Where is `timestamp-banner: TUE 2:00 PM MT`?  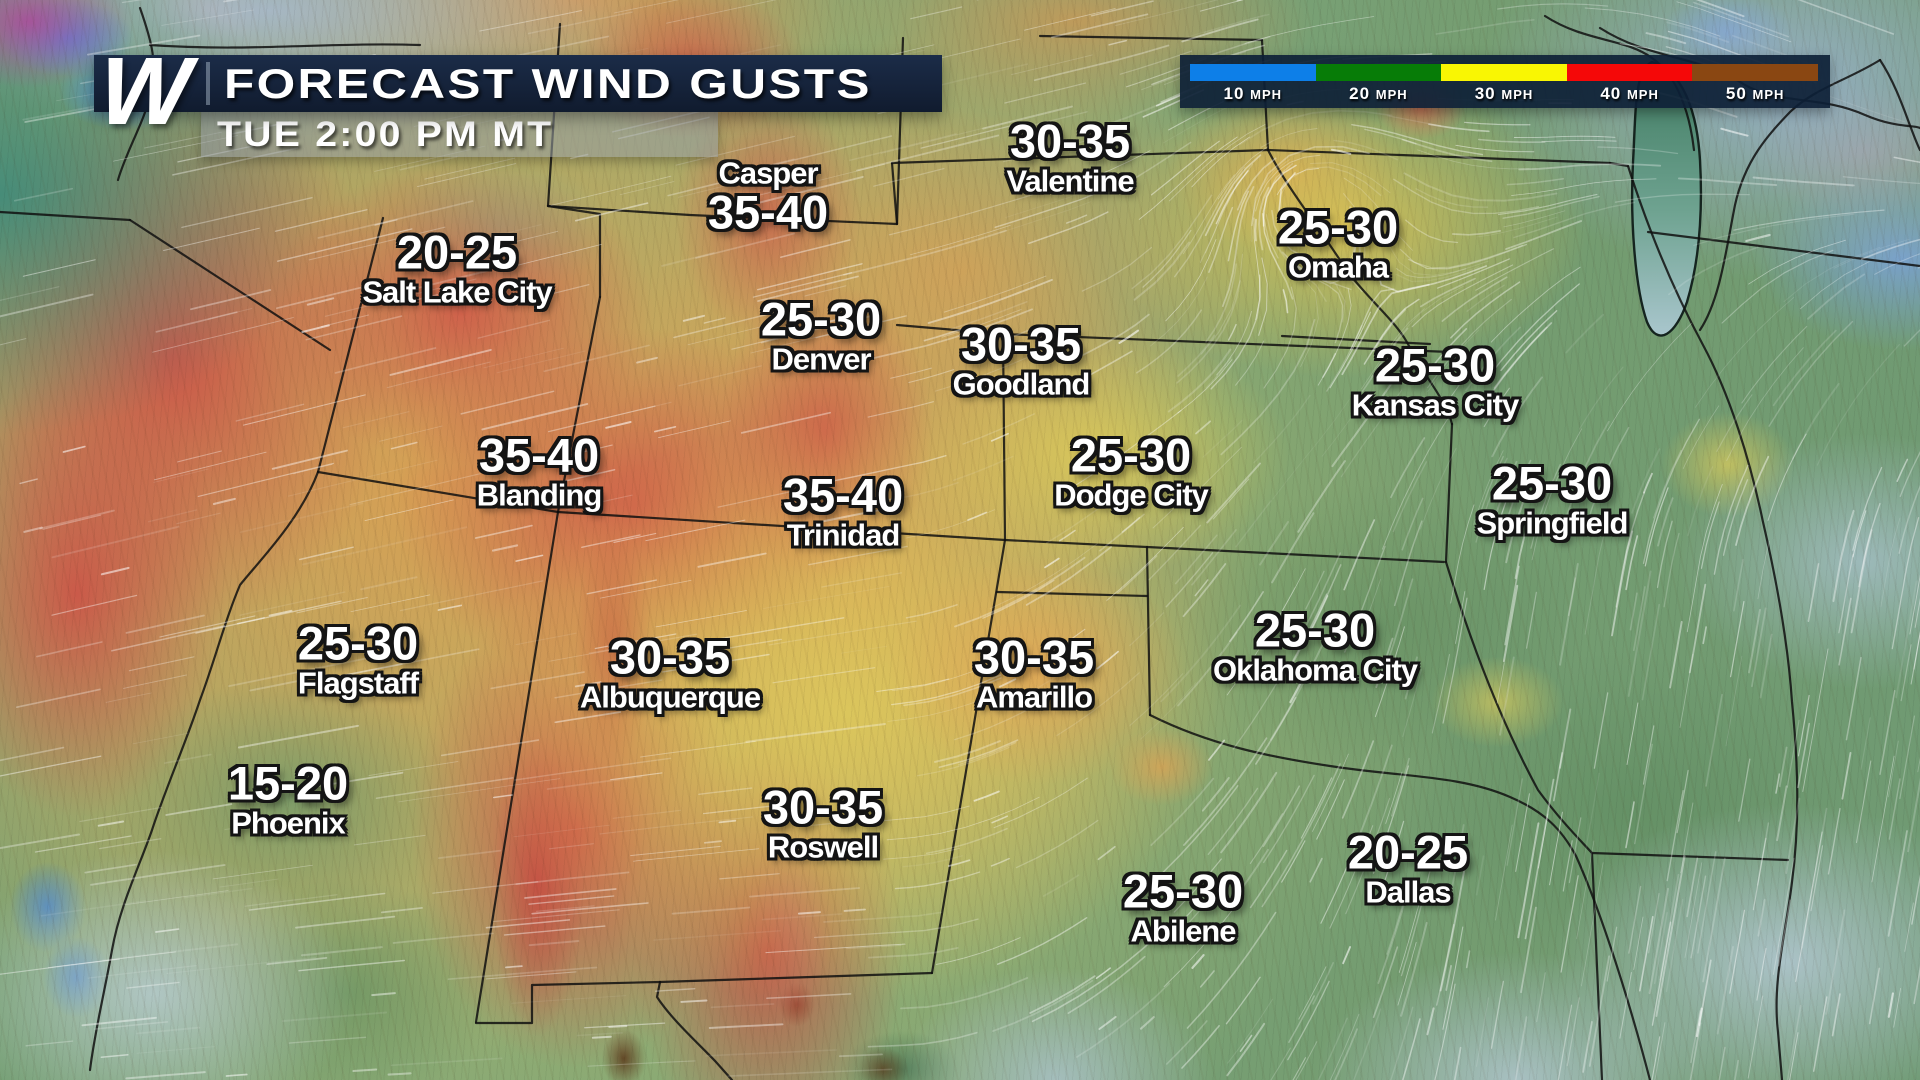 timestamp-banner: TUE 2:00 PM MT is located at coordinates (459, 134).